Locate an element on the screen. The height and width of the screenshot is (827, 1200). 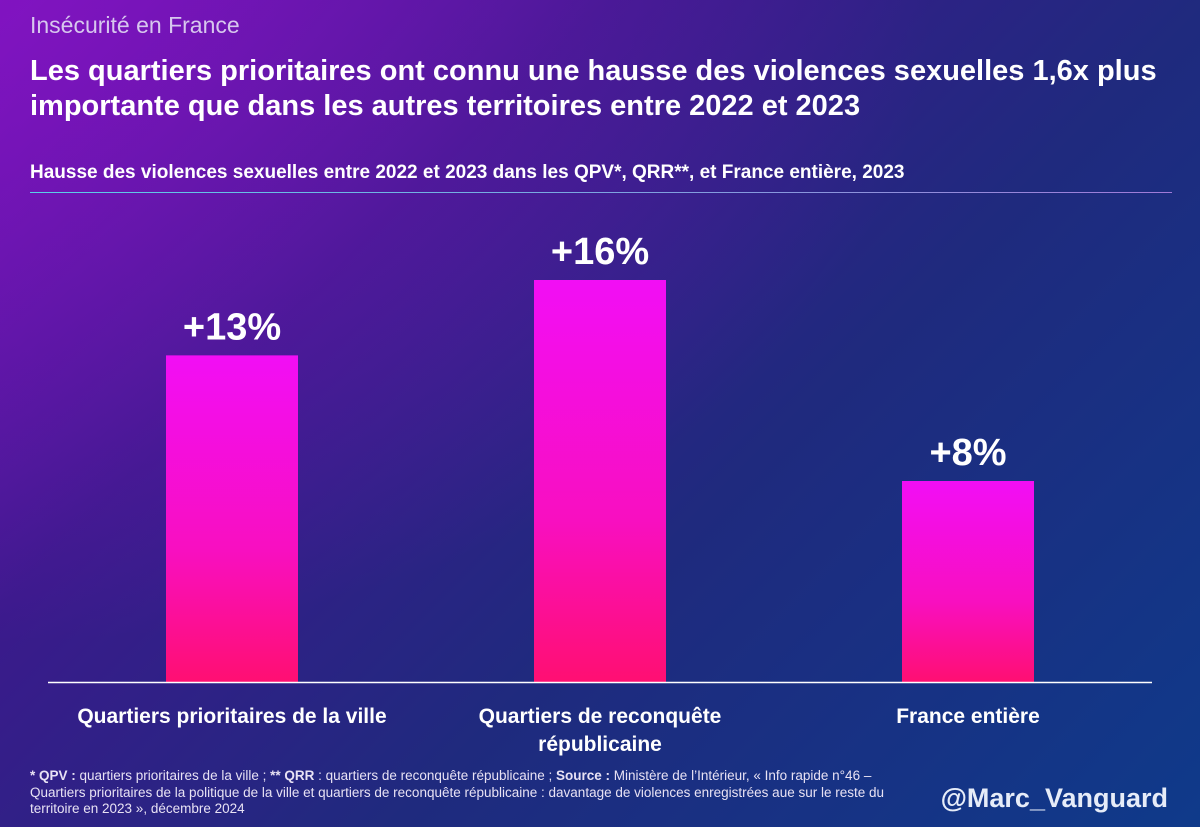
x-tick-label-1-line-1: Quartiers prioritaires de la ville is located at coordinates (231, 716).